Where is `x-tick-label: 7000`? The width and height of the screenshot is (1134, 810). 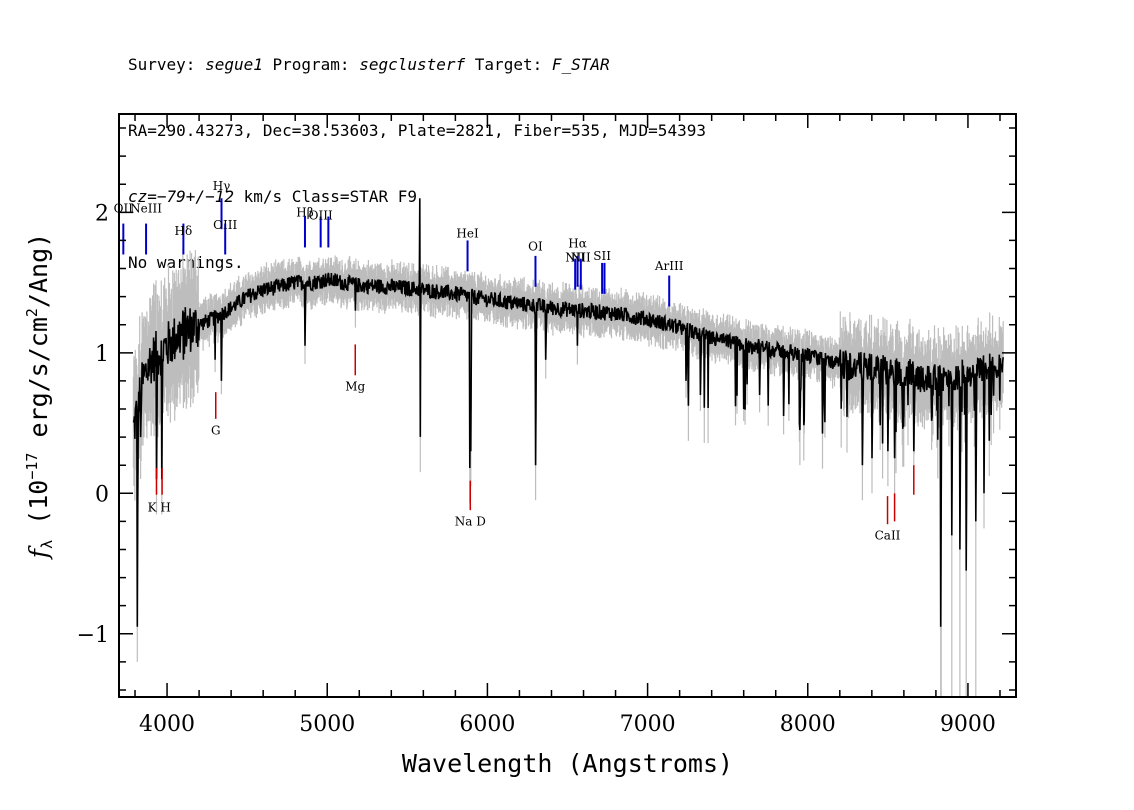
x-tick-label: 7000 is located at coordinates (648, 724).